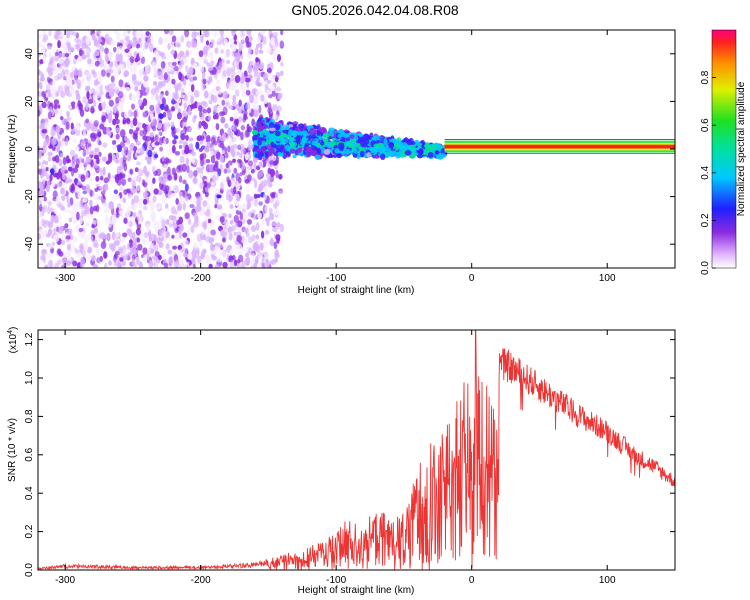 This screenshot has width=750, height=600. I want to click on snr-ytick-label: 0.2, so click(29, 531).